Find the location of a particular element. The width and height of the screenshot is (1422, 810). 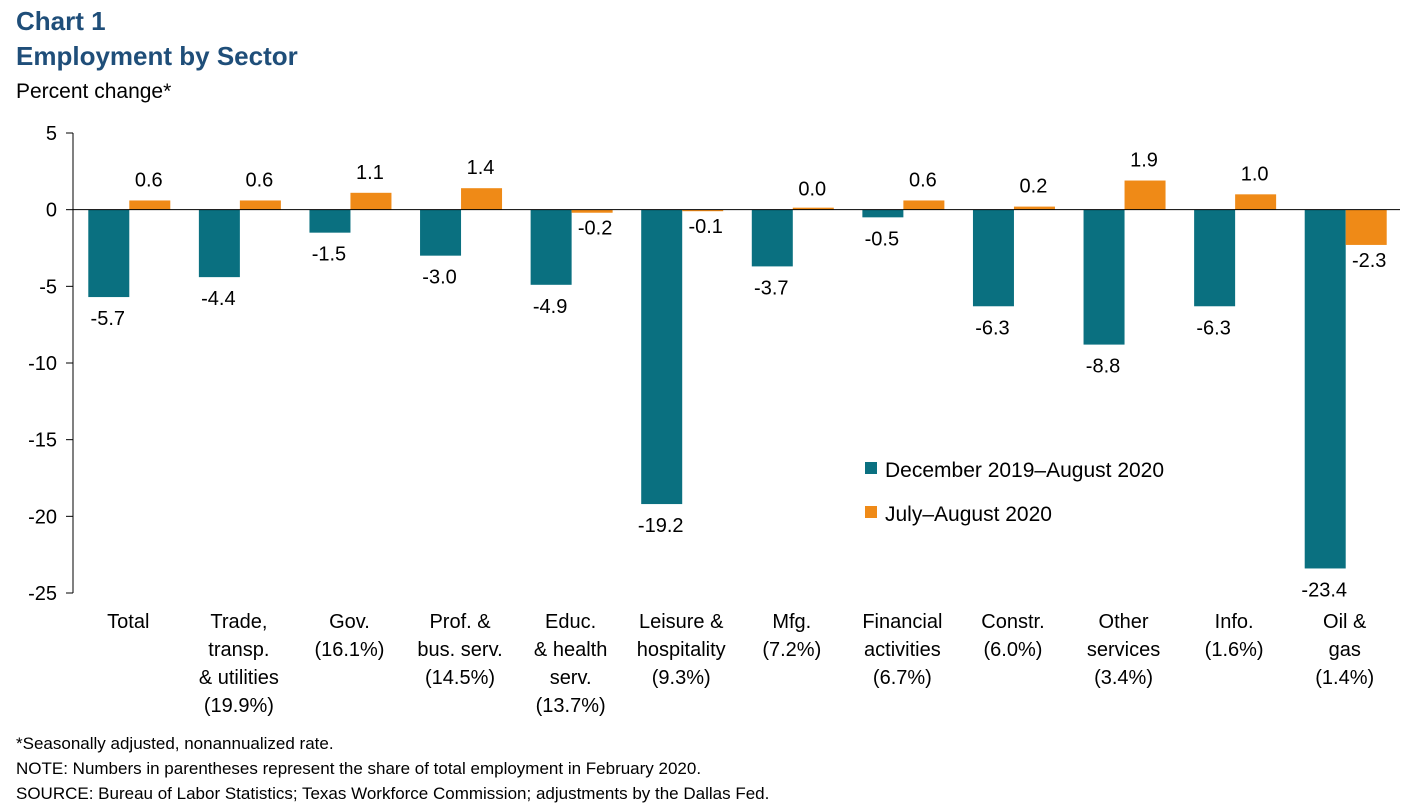

legend-label-series-1: December 2019–August 2020 is located at coordinates (1024, 470).